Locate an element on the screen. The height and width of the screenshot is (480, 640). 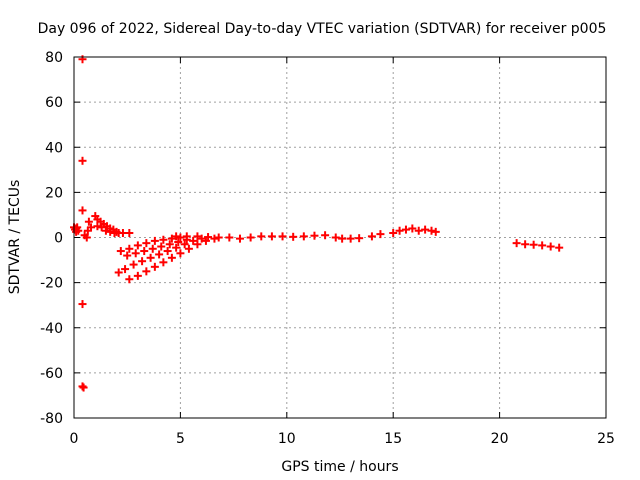
x-tick-label: 10 is located at coordinates (287, 439).